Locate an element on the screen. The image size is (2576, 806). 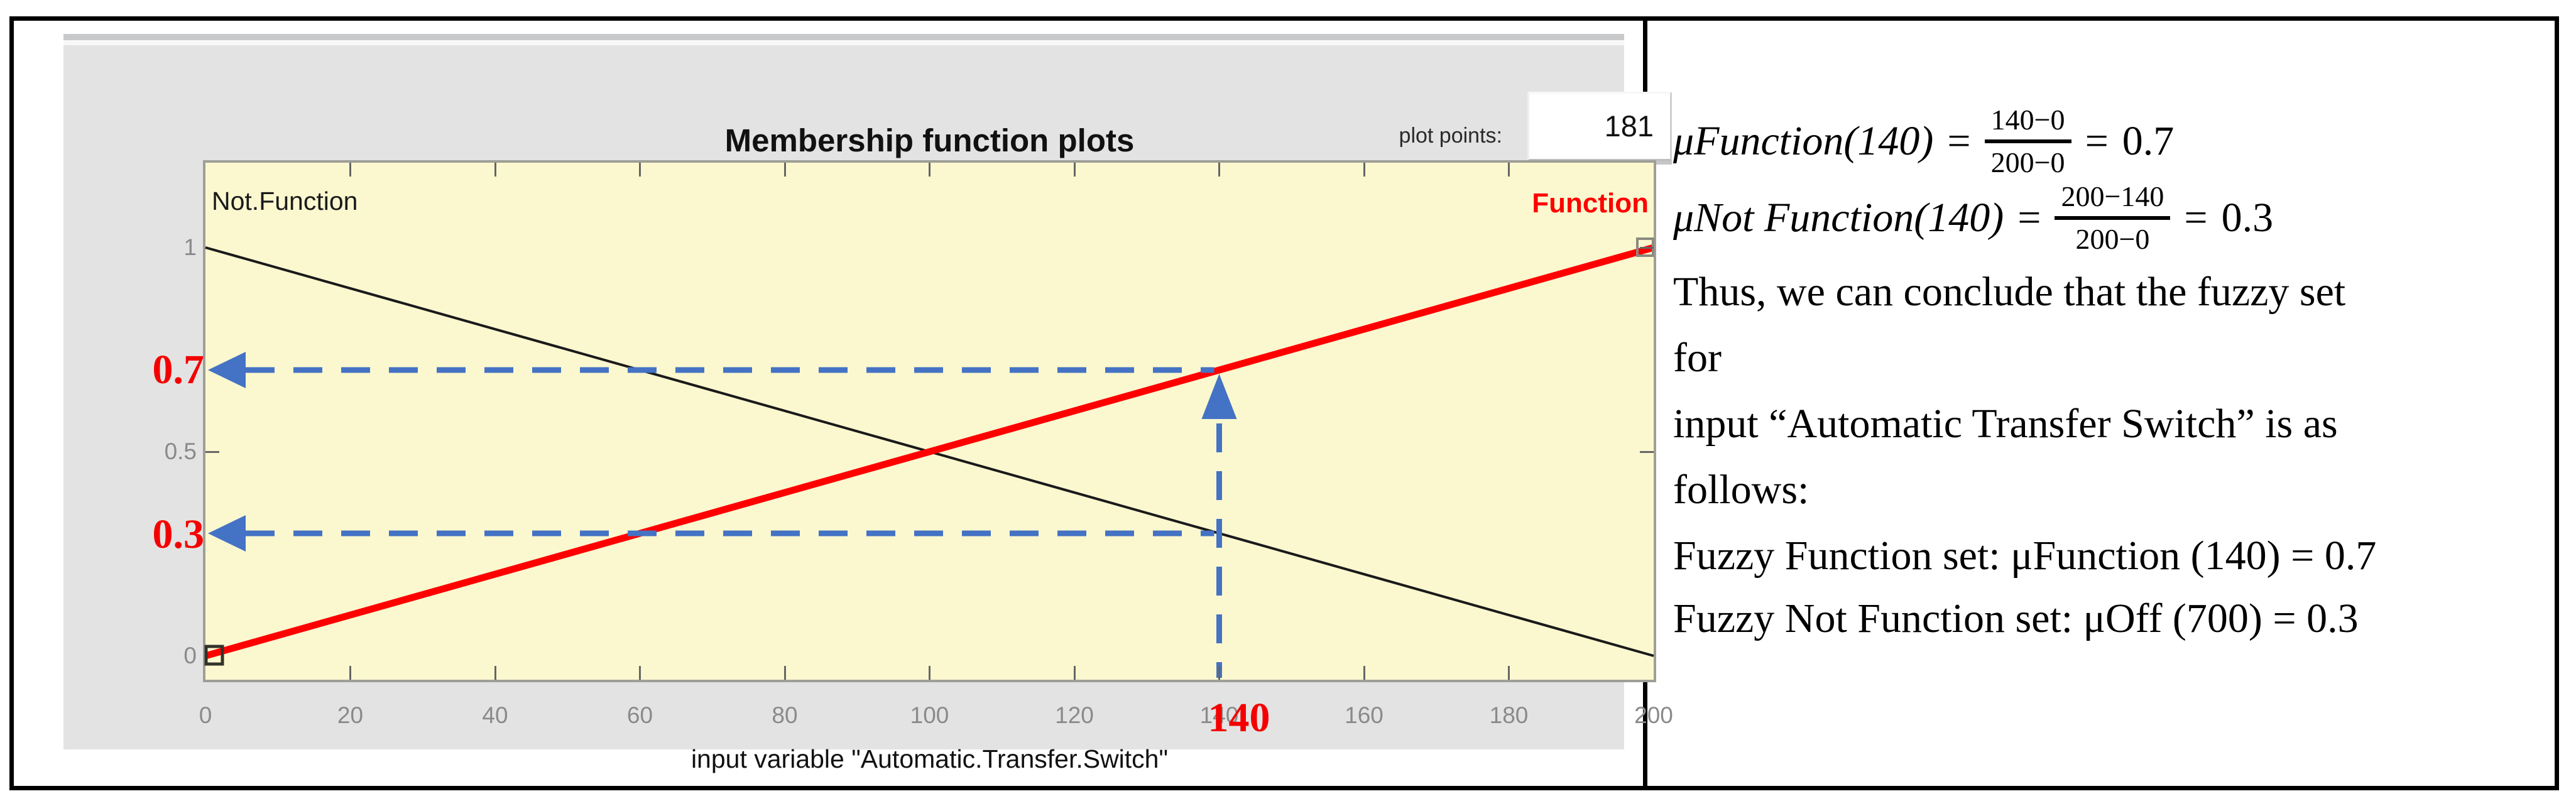
window-top-edge is located at coordinates (843, 37).